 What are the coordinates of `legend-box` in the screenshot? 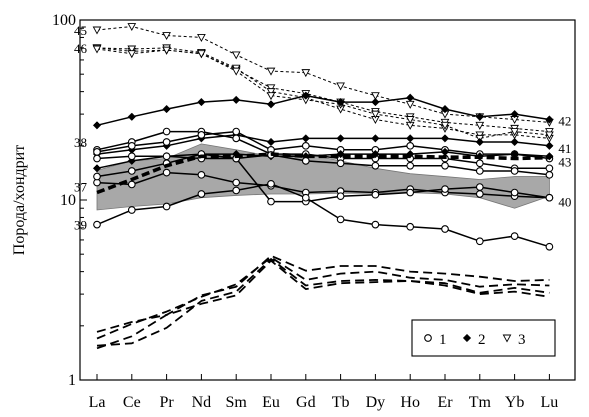 It's located at (483, 338).